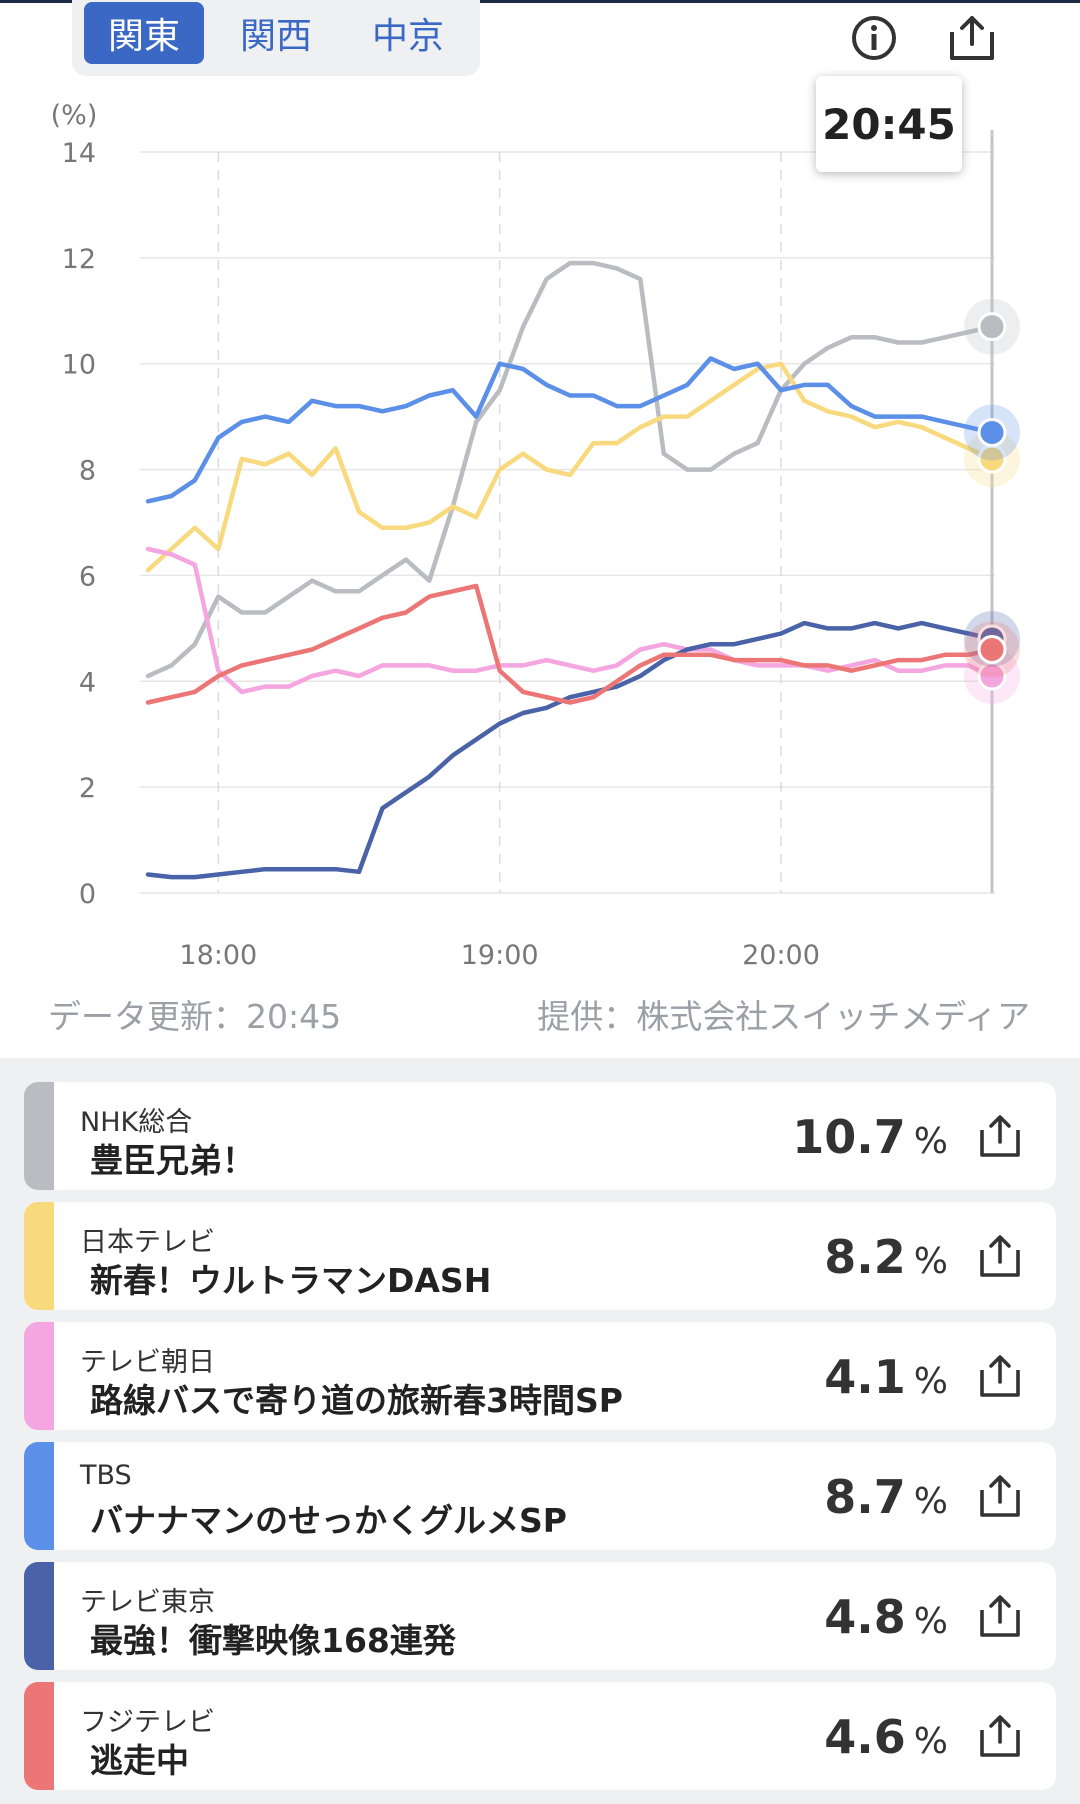  What do you see at coordinates (136, 1122) in the screenshot?
I see `channel-name: NHK総合` at bounding box center [136, 1122].